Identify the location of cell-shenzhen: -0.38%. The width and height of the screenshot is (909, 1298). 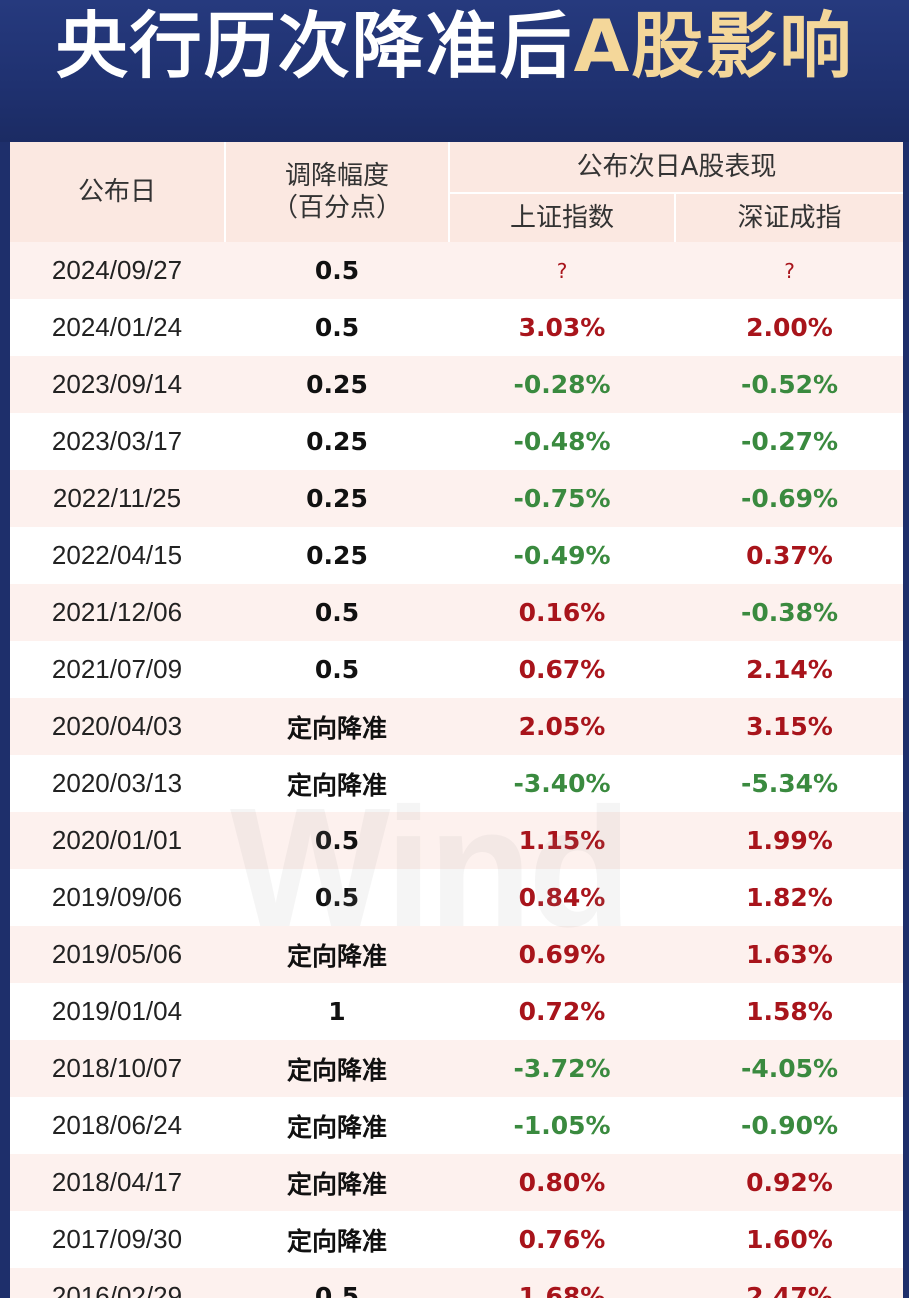
(789, 612).